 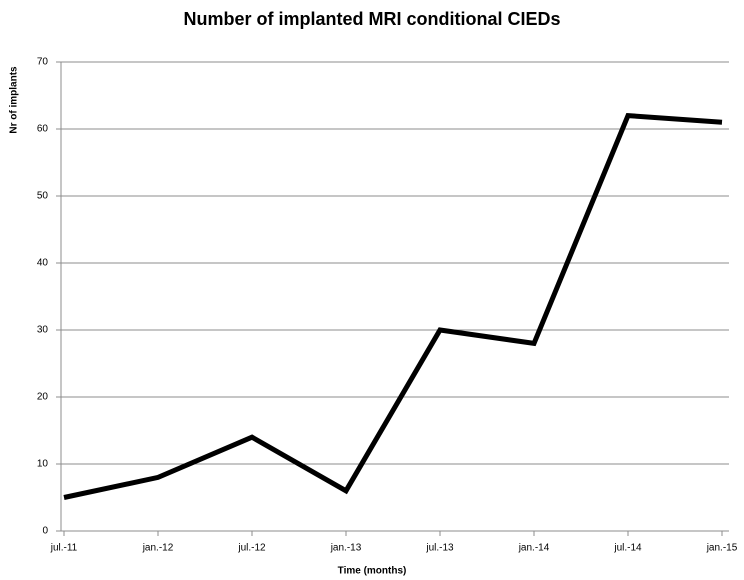 I want to click on y-tick-label: 70, so click(x=43, y=62).